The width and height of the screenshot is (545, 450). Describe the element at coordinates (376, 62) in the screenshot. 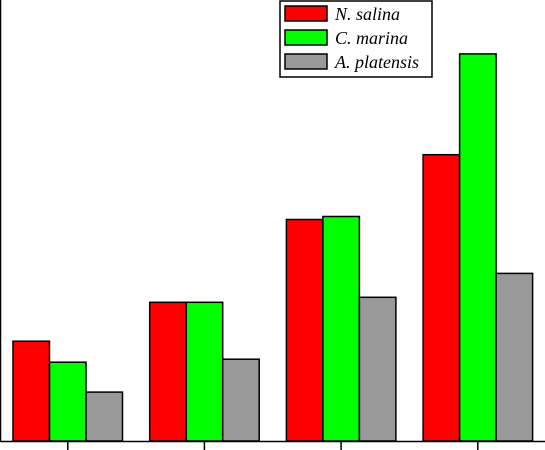

I see `legend-label-3: A. platensis` at that location.